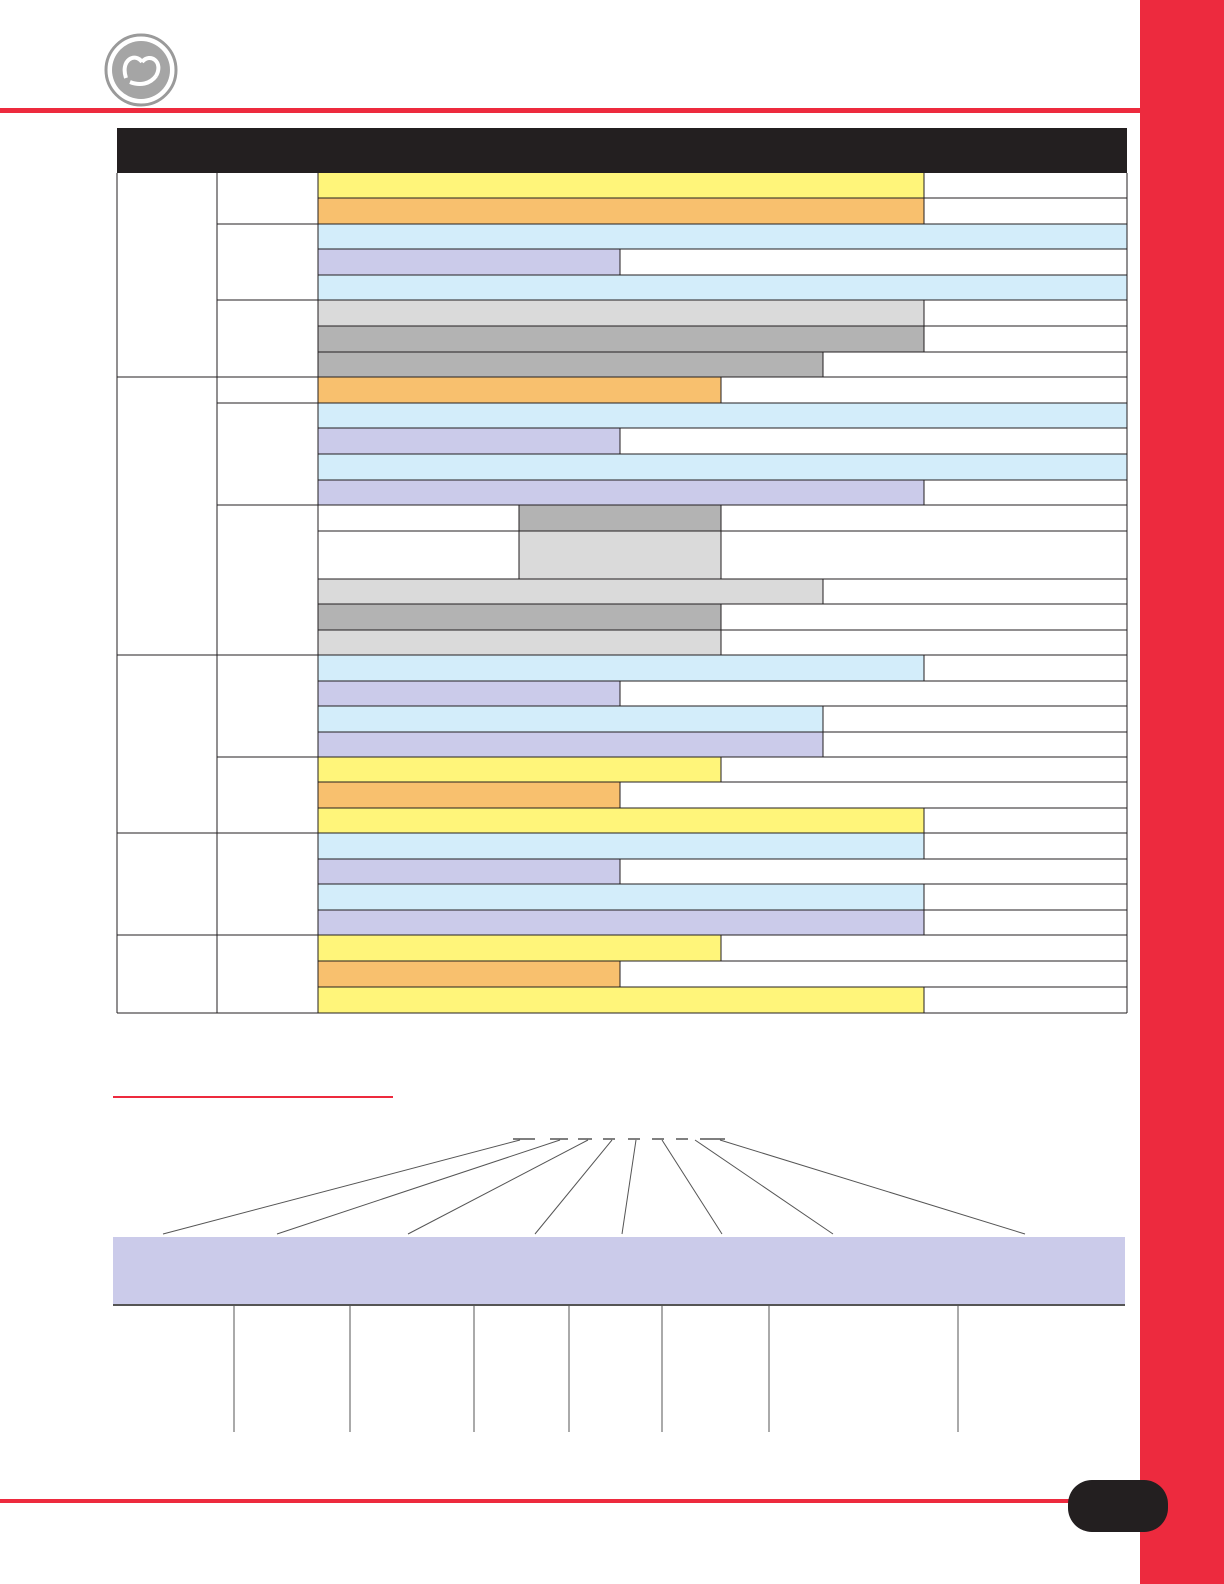 The height and width of the screenshot is (1584, 1224). What do you see at coordinates (1118, 1506) in the screenshot?
I see `page-number-tab` at bounding box center [1118, 1506].